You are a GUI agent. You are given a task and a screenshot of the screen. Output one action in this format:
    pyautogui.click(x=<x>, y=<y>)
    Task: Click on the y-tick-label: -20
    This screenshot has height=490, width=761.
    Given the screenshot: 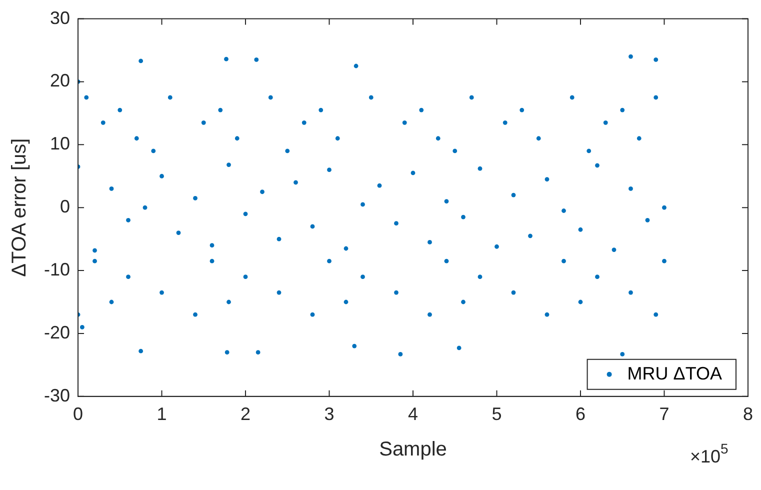 What is the action you would take?
    pyautogui.click(x=57, y=332)
    